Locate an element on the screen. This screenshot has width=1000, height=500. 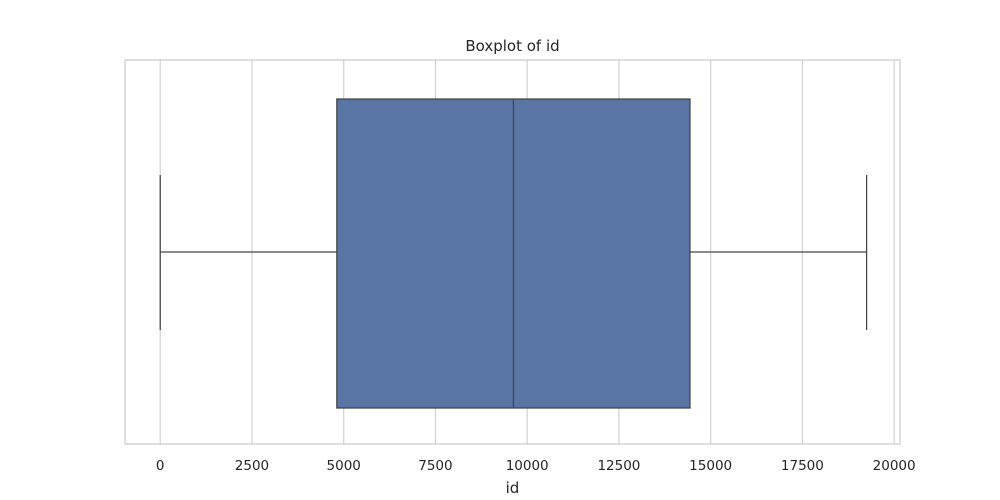
x-tick-label: 10000 is located at coordinates (527, 466).